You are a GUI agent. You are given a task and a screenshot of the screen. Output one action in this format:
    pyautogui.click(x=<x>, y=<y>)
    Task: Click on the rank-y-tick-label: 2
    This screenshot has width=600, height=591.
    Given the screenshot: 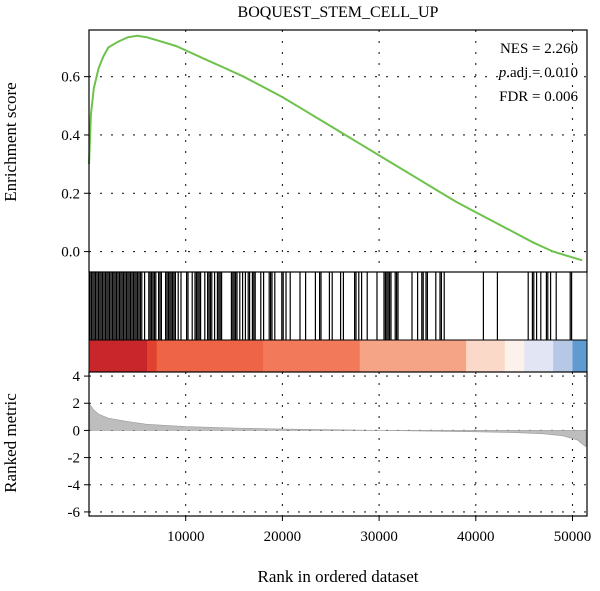 What is the action you would take?
    pyautogui.click(x=77, y=404)
    